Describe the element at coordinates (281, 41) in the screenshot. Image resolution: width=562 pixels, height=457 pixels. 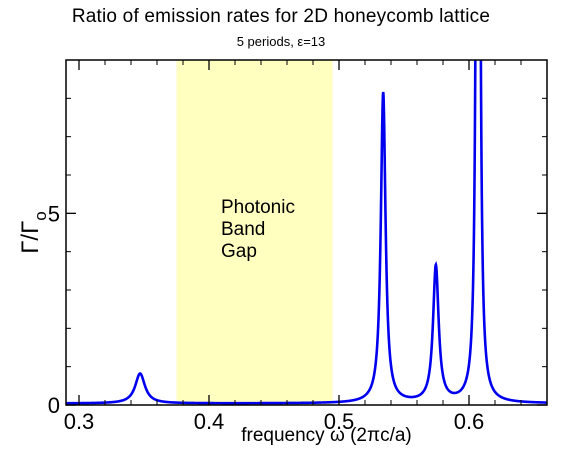
I see `chart-subtitle: 5 periods, ε=13` at that location.